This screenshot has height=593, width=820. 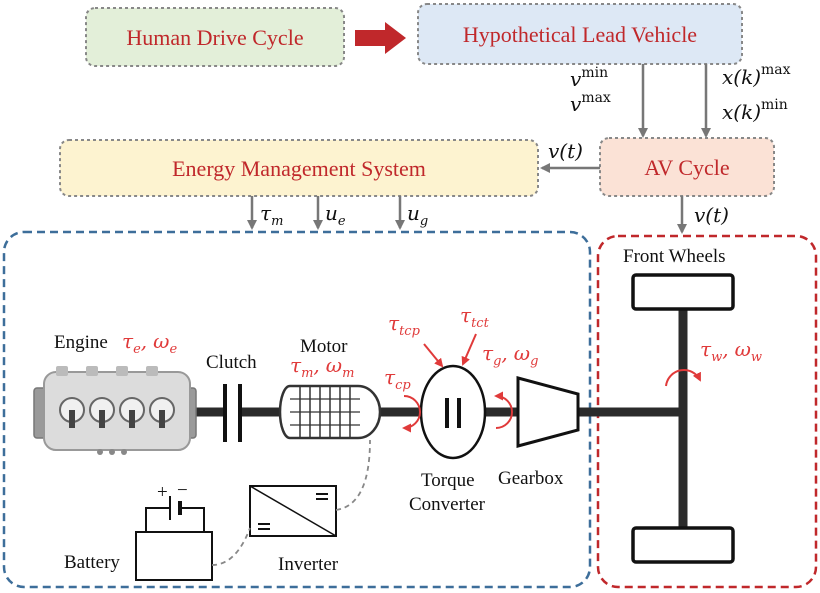 What do you see at coordinates (293, 511) in the screenshot?
I see `inverter-icon` at bounding box center [293, 511].